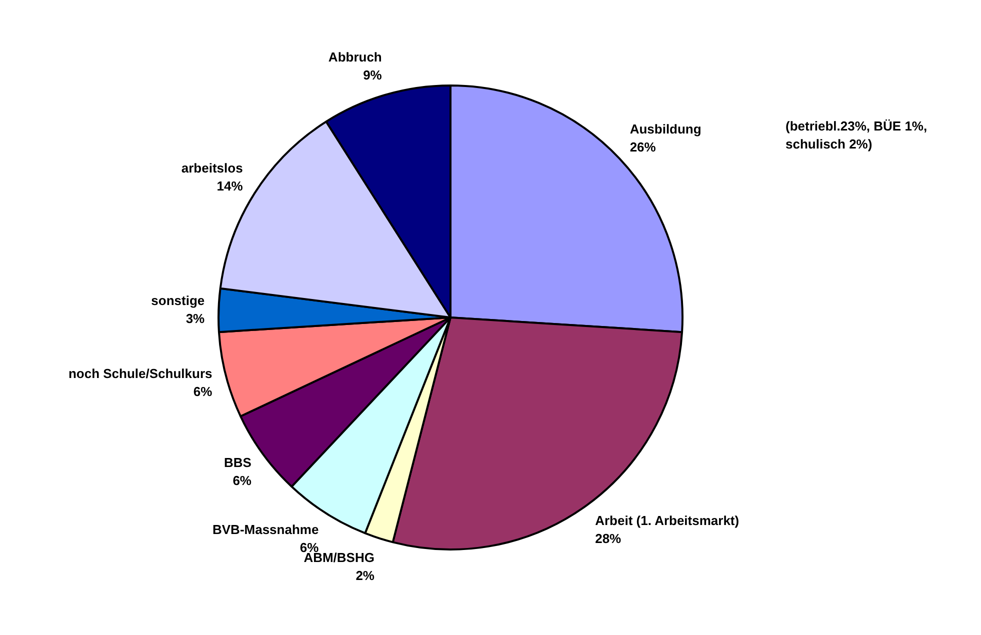 The image size is (981, 635). I want to click on slice-label: Arbeit (1. Arbeitsmarkt), so click(667, 520).